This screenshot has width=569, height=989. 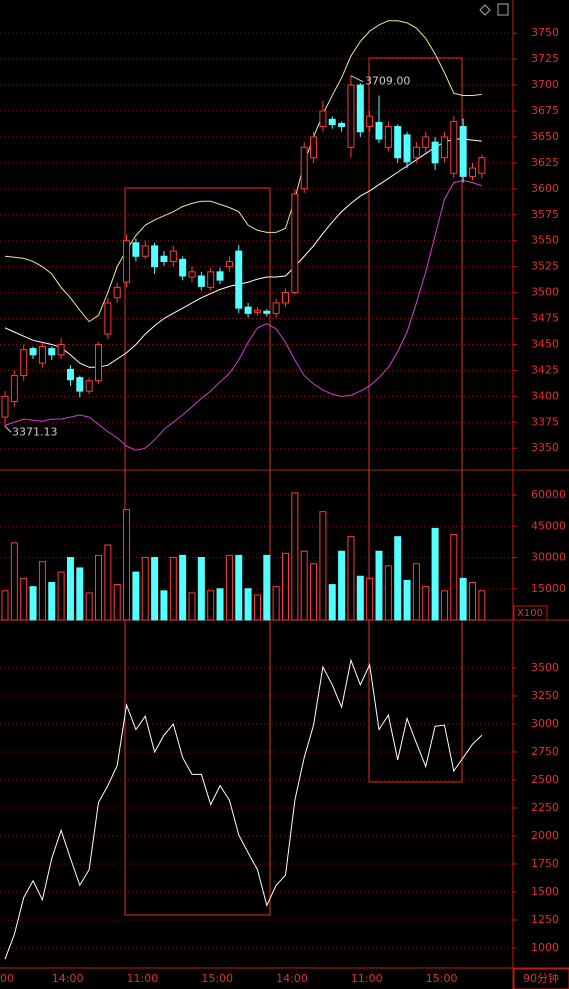 What do you see at coordinates (545, 240) in the screenshot?
I see `y-tick-label: 3550` at bounding box center [545, 240].